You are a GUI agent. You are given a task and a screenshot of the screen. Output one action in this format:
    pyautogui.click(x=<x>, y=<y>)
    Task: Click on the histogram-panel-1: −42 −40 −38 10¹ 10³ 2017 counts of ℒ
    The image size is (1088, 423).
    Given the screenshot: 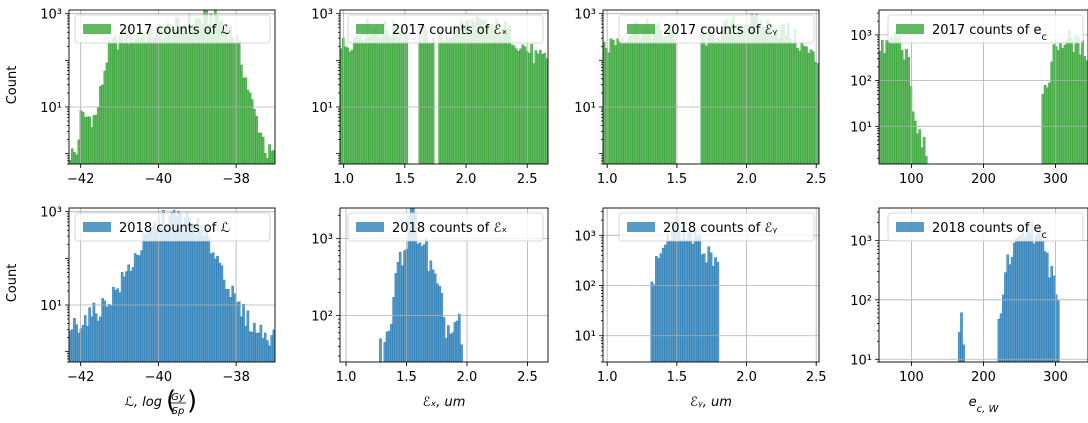 What is the action you would take?
    pyautogui.click(x=158, y=97)
    